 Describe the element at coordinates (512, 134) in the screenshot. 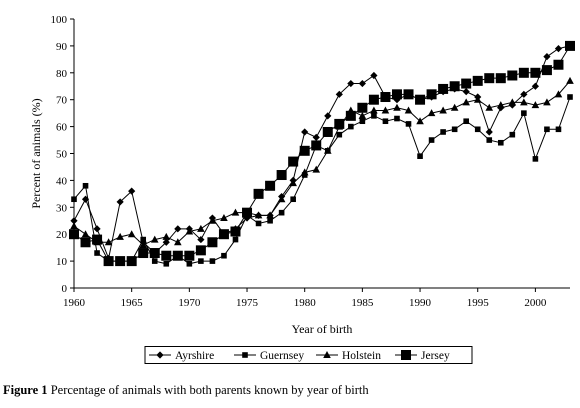

I see `point-guernsey-1998` at that location.